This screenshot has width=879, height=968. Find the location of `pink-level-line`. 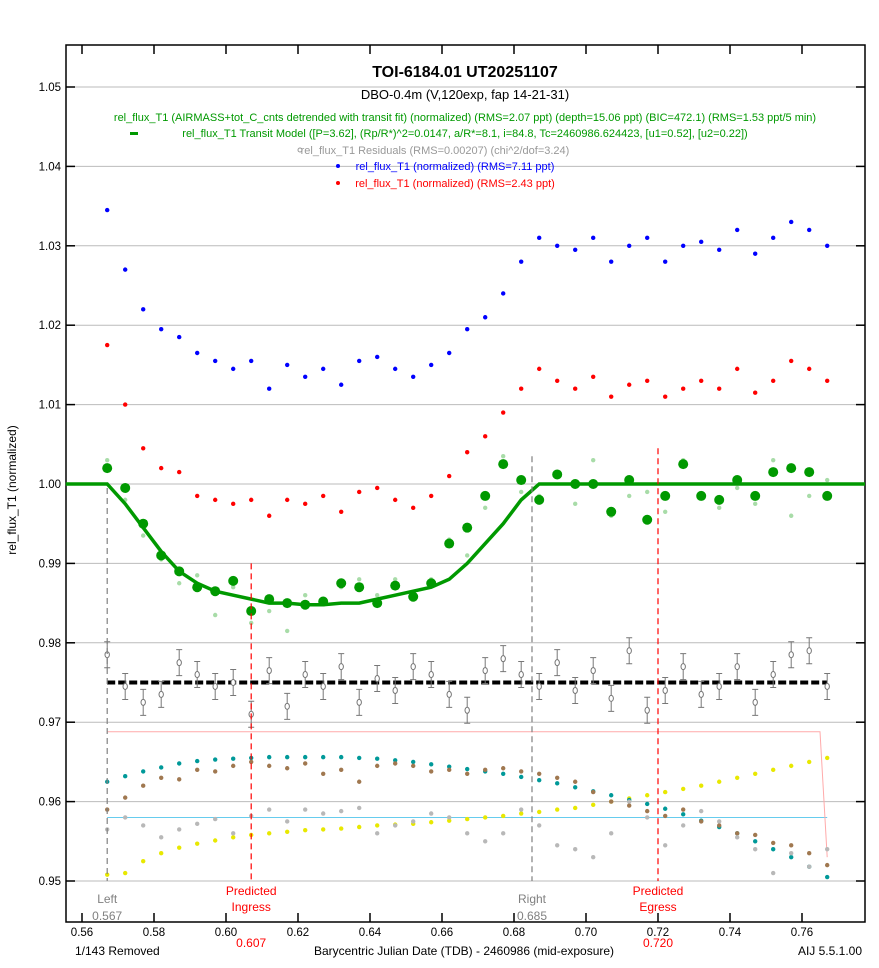

pink-level-line is located at coordinates (467, 794).